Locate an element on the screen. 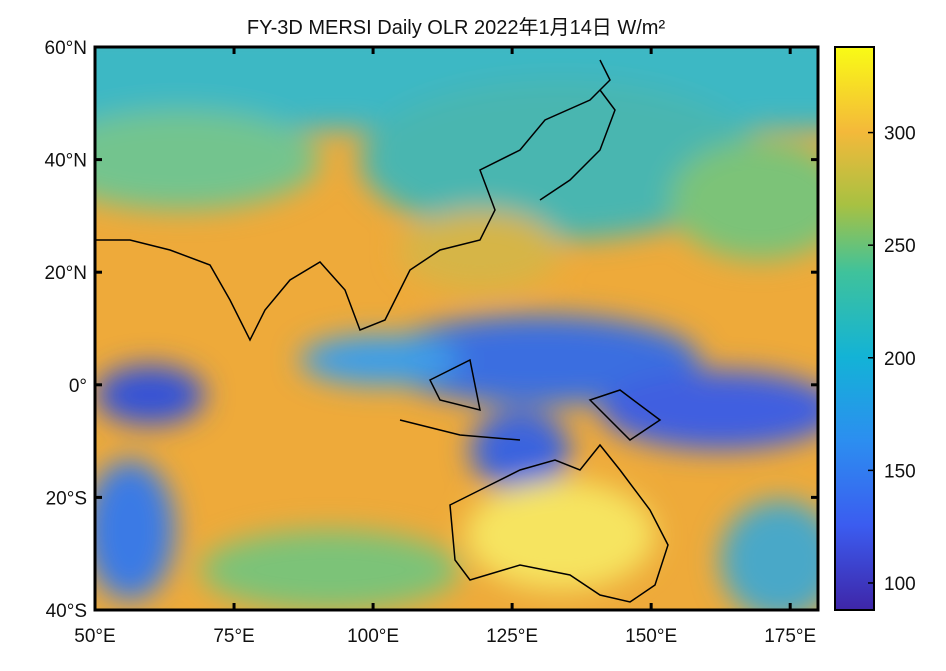 This screenshot has width=946, height=671. y-tick-label: 20°S is located at coordinates (66, 498).